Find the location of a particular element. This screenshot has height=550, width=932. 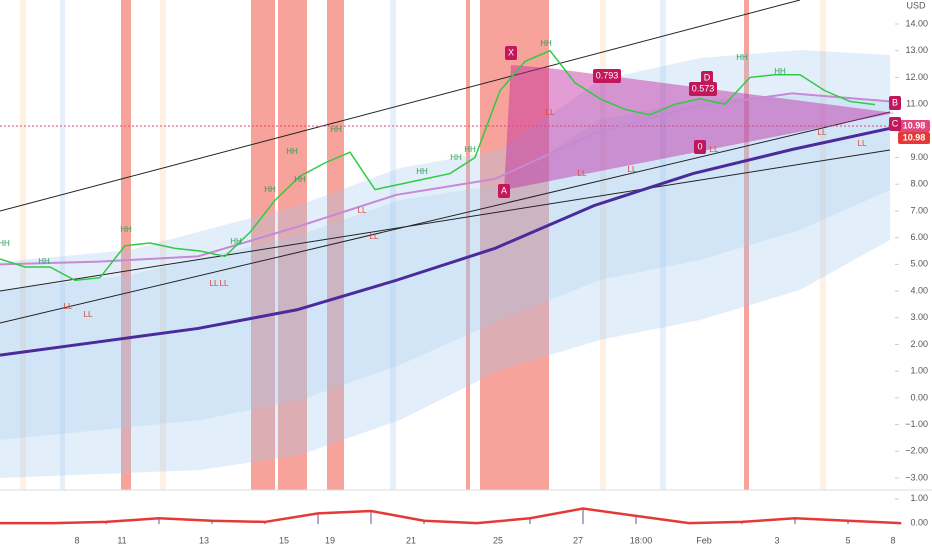

x-tick-label: 5 is located at coordinates (847, 540).